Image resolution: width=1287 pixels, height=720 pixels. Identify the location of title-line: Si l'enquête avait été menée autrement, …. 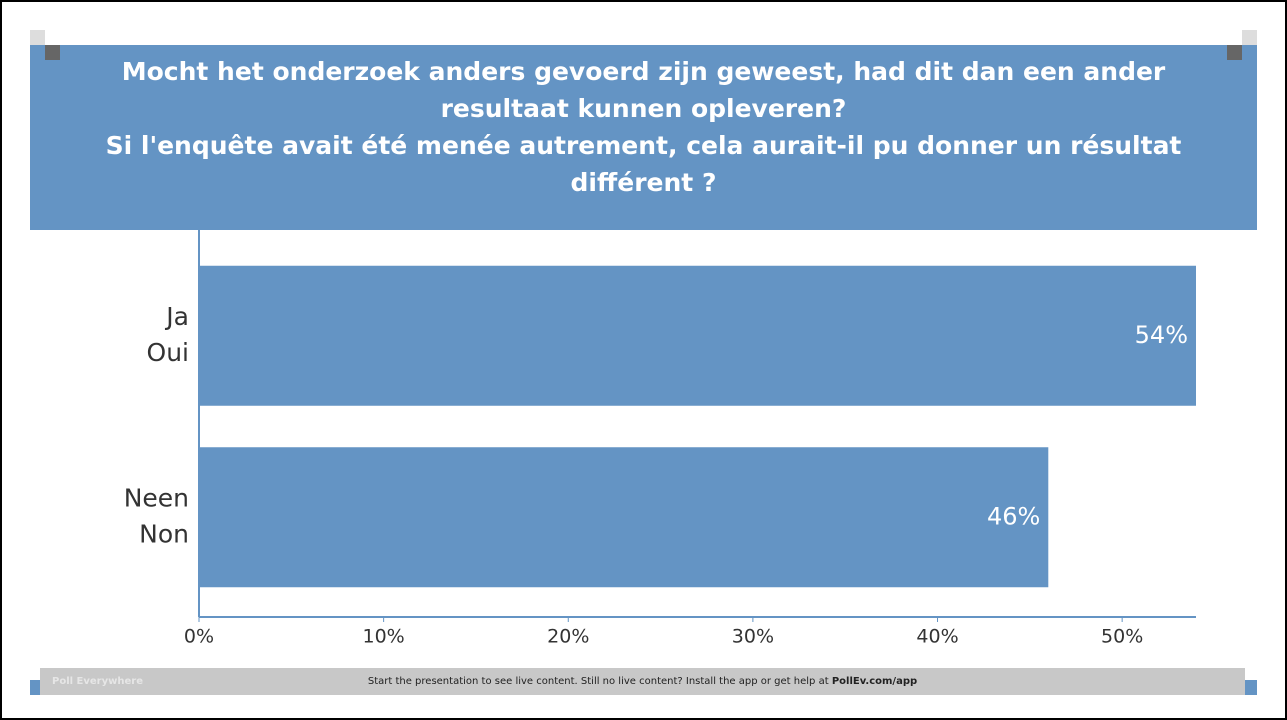
(643, 164).